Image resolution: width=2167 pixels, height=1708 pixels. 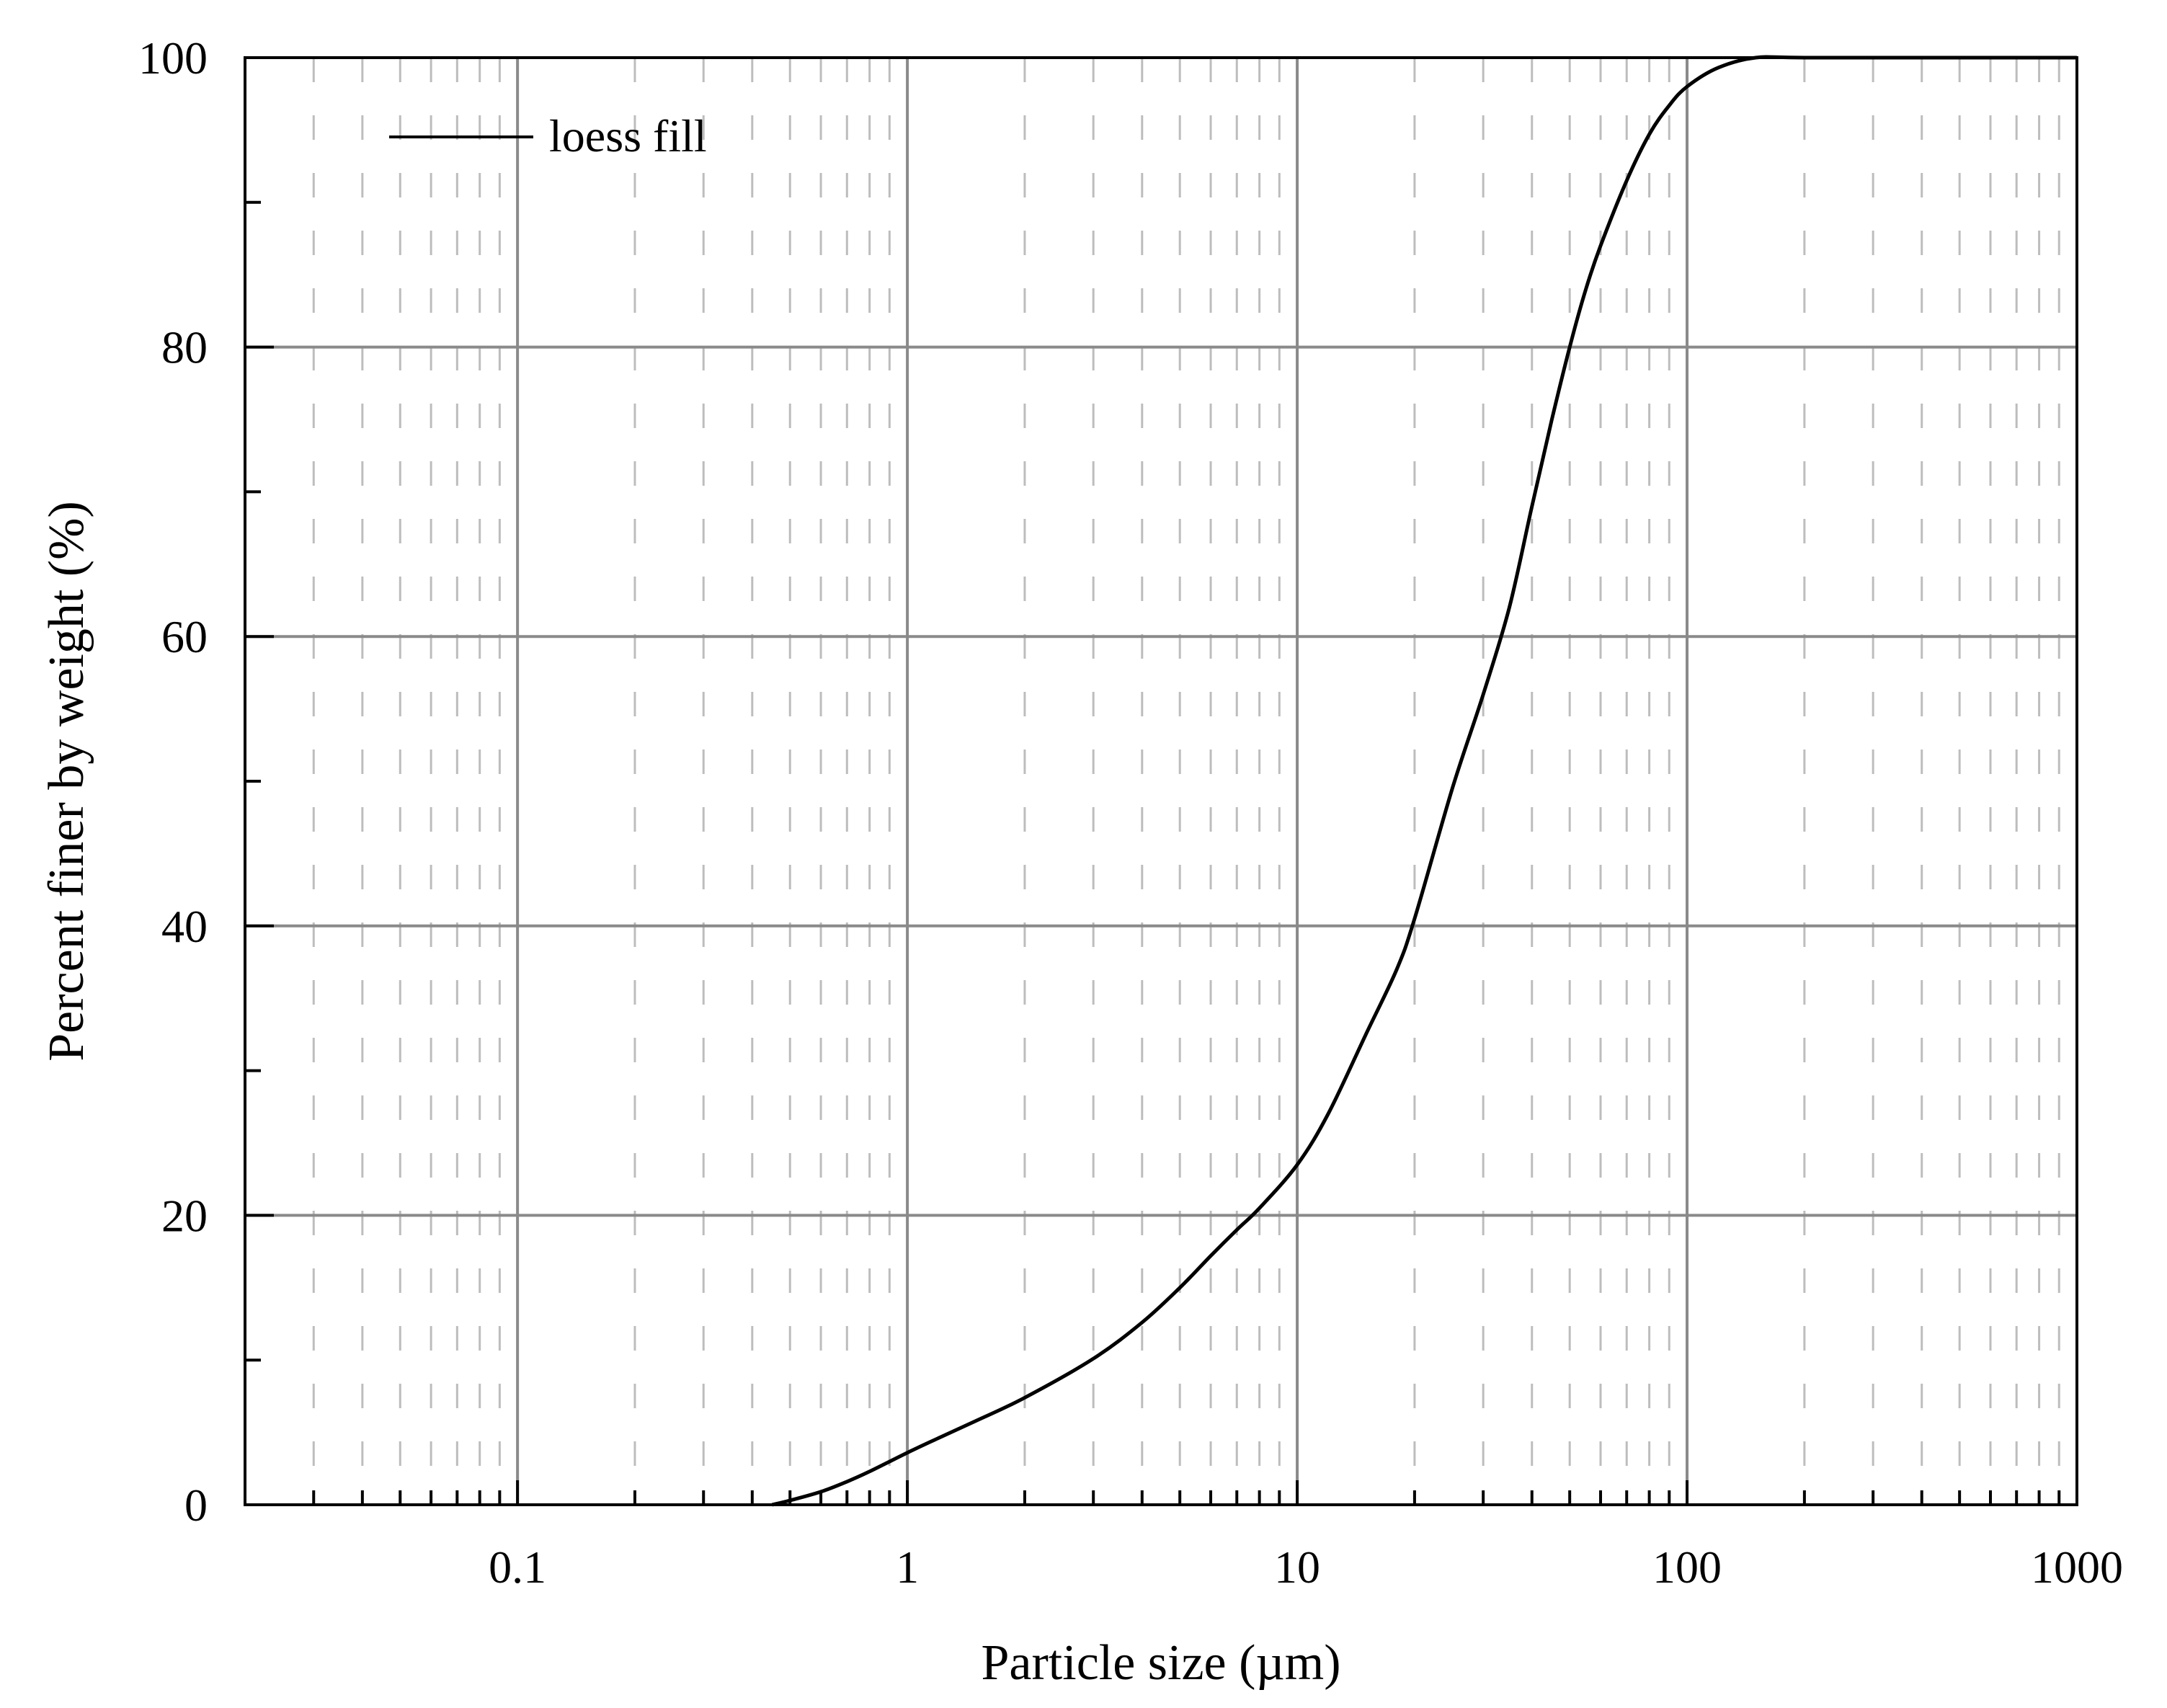 I want to click on y-tick-label: 0, so click(x=196, y=1505).